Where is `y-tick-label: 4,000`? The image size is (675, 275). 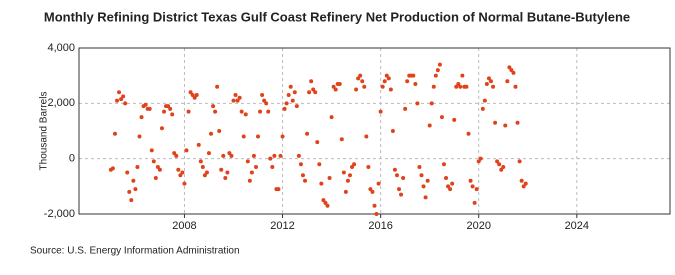 y-tick-label: 4,000 is located at coordinates (61, 48).